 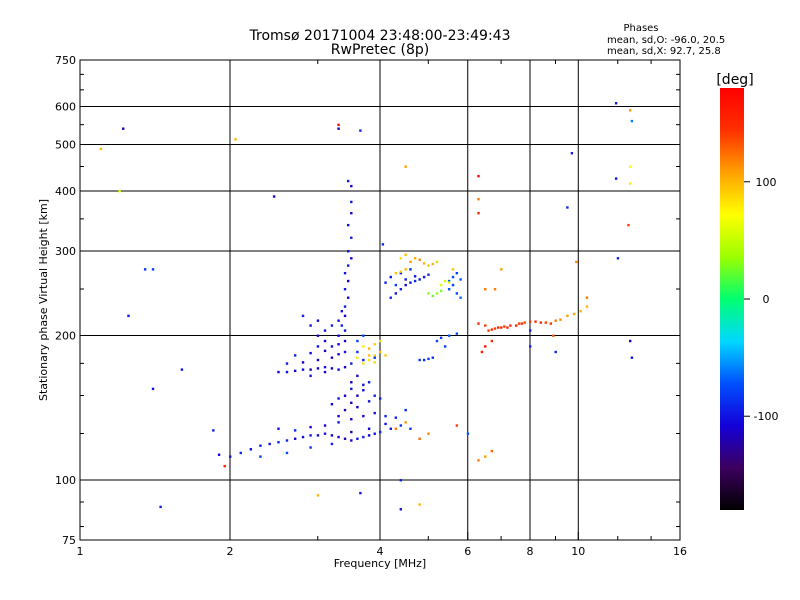 What do you see at coordinates (640, 28) in the screenshot?
I see `stats-header: Phases` at bounding box center [640, 28].